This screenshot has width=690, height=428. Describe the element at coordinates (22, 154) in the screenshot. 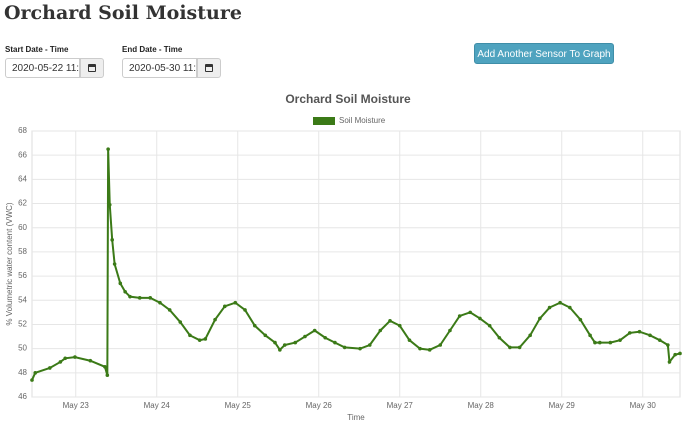

I see `y-tick-label: 66` at that location.